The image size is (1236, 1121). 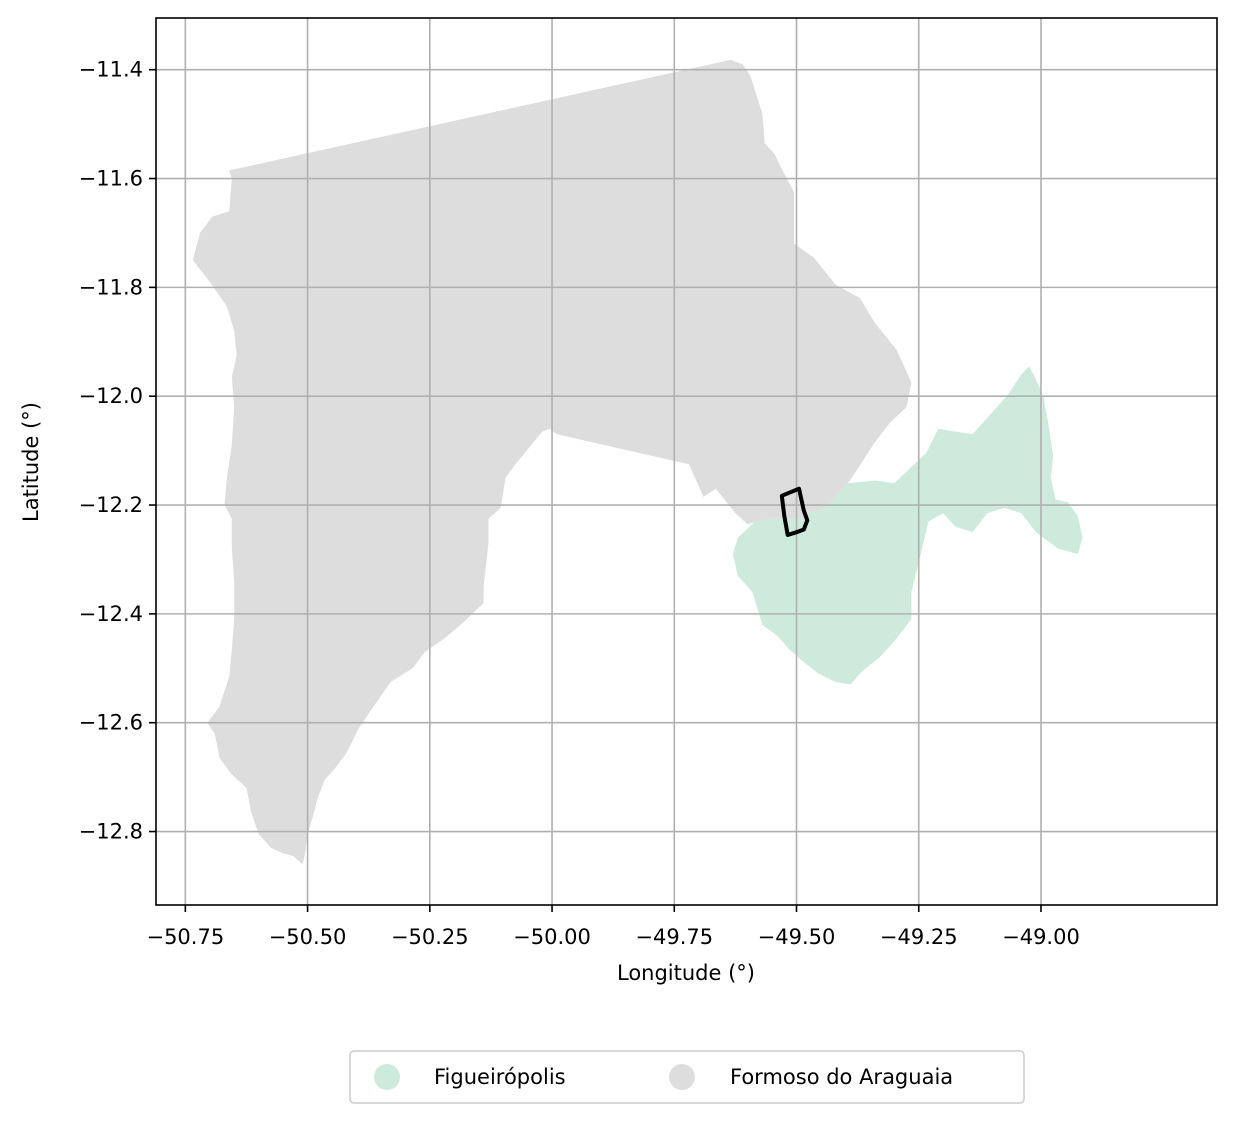 I want to click on y-axis-label: Latitude (°), so click(x=31, y=462).